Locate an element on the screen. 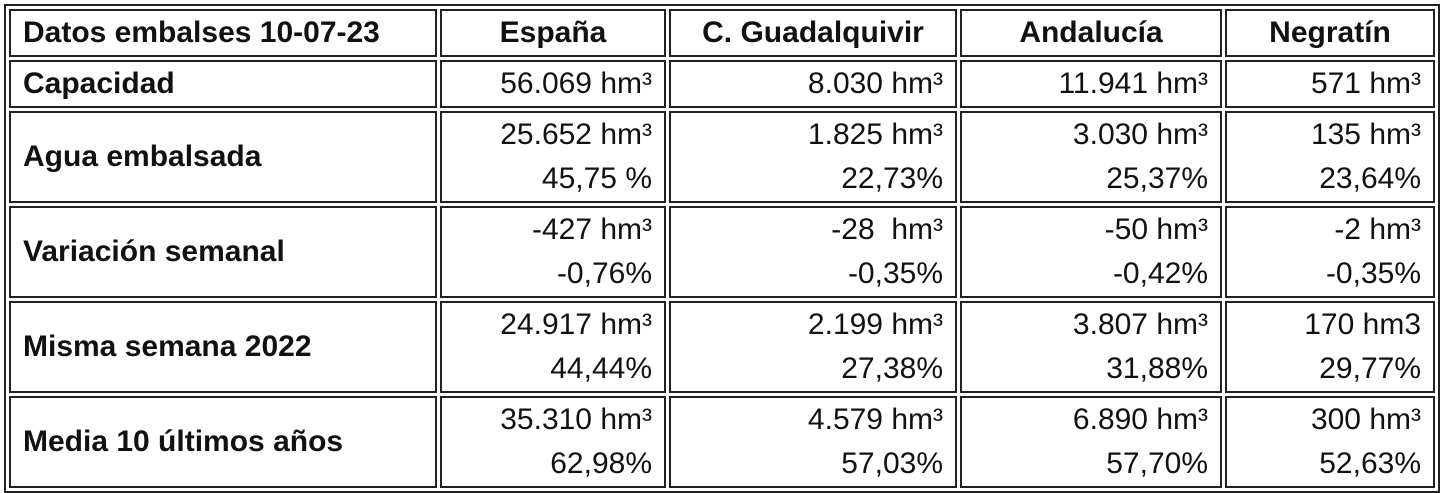 This screenshot has width=1444, height=493. value-line: 11.941 hm³ is located at coordinates (1133, 83).